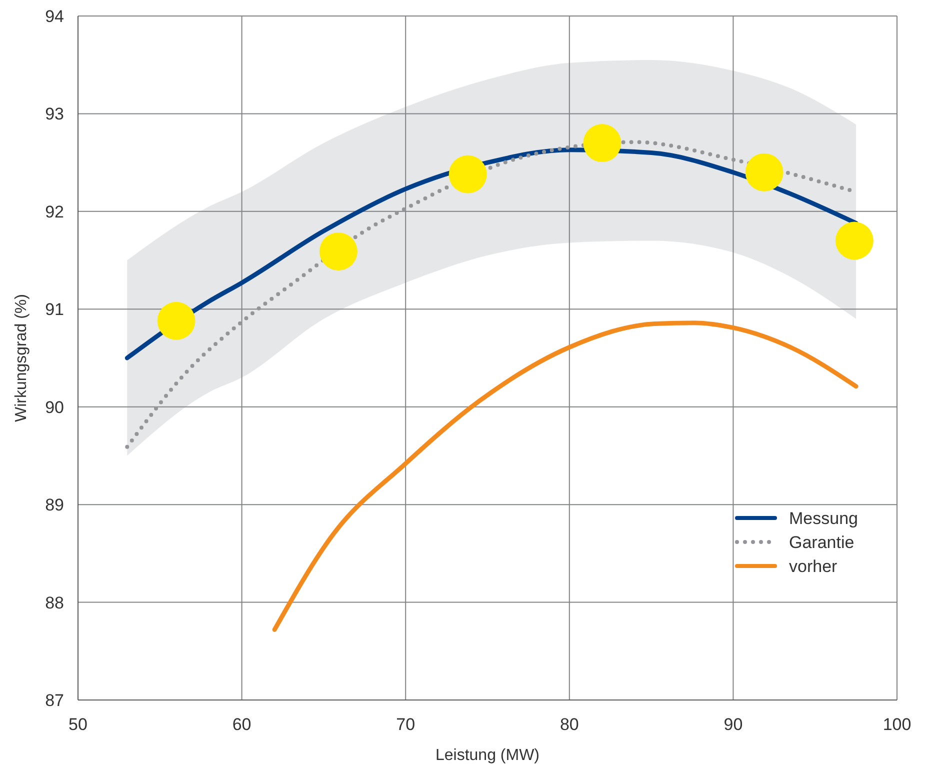 This screenshot has height=780, width=931. I want to click on x-tick-label: 80, so click(569, 724).